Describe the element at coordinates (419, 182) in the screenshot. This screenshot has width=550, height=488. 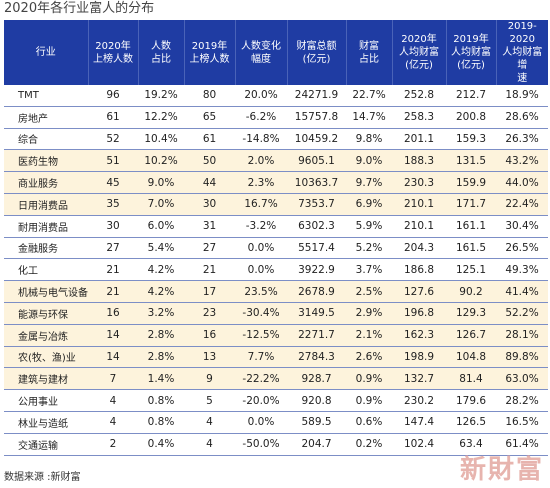
I see `value-cell: 230.3` at that location.